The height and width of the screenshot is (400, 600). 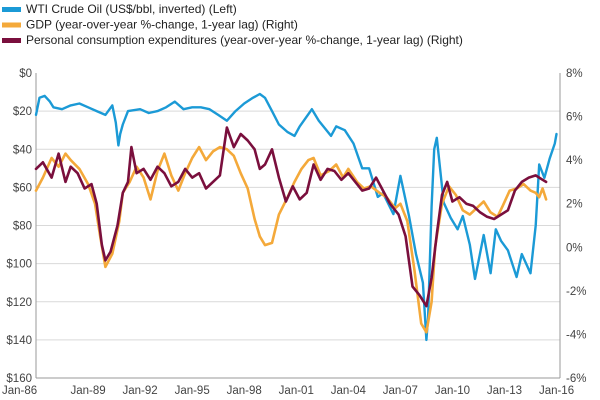 What do you see at coordinates (574, 118) in the screenshot?
I see `right-tick-label: 6%` at bounding box center [574, 118].